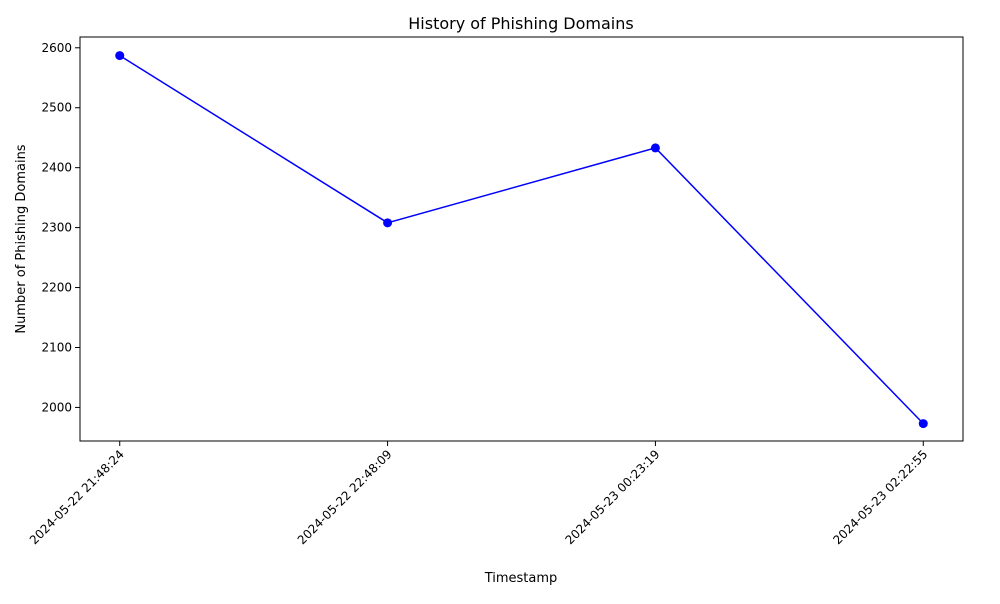 The height and width of the screenshot is (604, 1000). What do you see at coordinates (521, 578) in the screenshot?
I see `x-axis-label: Timestamp` at bounding box center [521, 578].